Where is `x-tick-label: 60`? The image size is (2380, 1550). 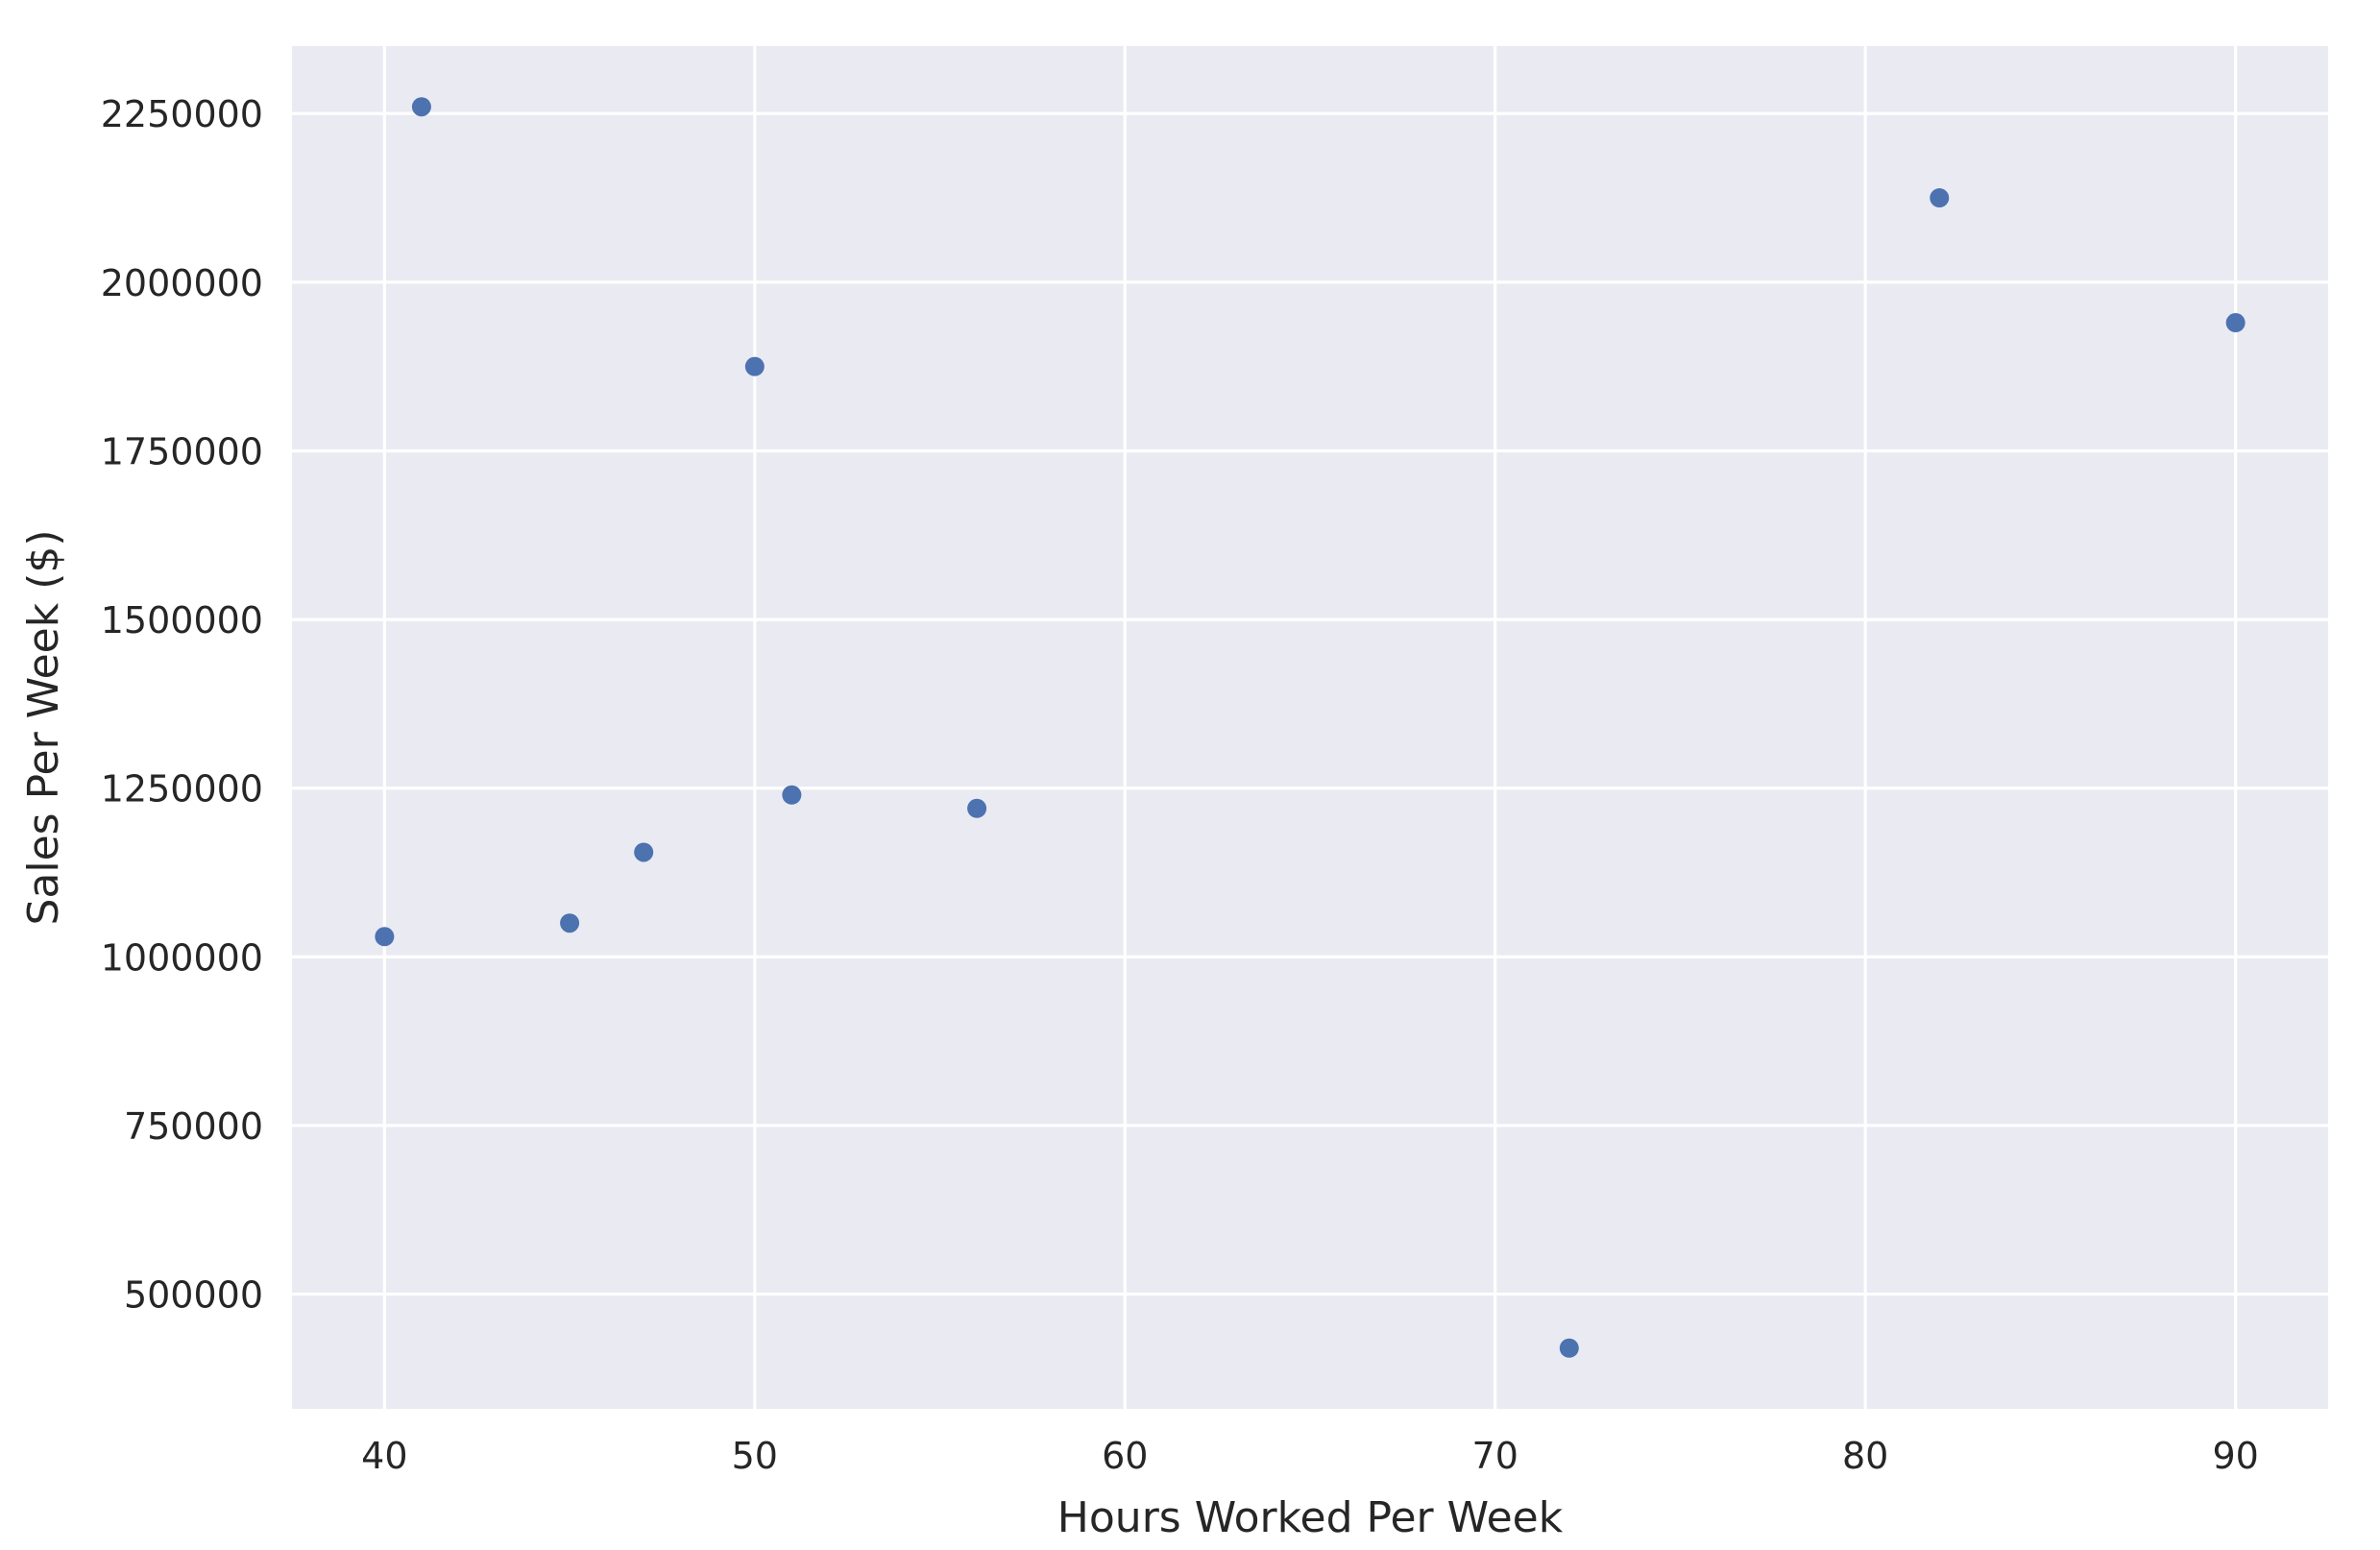 x-tick-label: 60 is located at coordinates (1125, 1456).